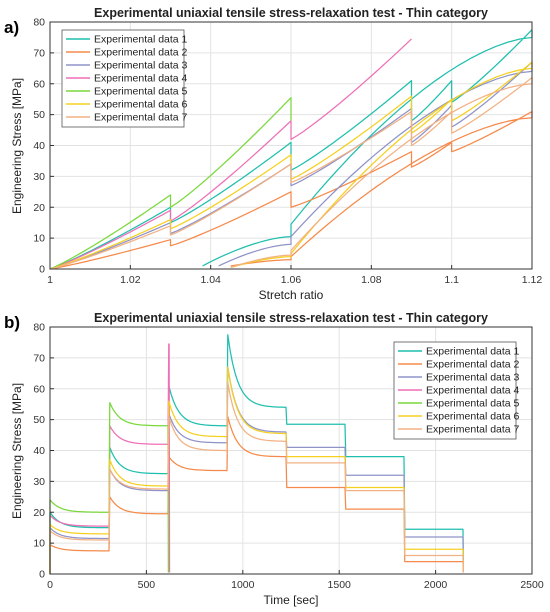 This screenshot has width=550, height=612. I want to click on b-ytick-label: 80, so click(39, 328).